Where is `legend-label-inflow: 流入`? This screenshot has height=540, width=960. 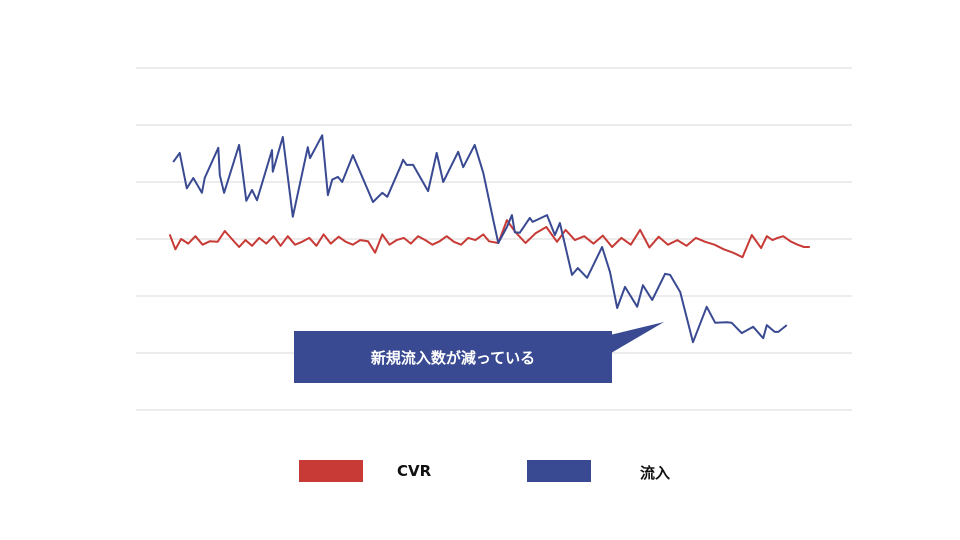 legend-label-inflow: 流入 is located at coordinates (655, 473).